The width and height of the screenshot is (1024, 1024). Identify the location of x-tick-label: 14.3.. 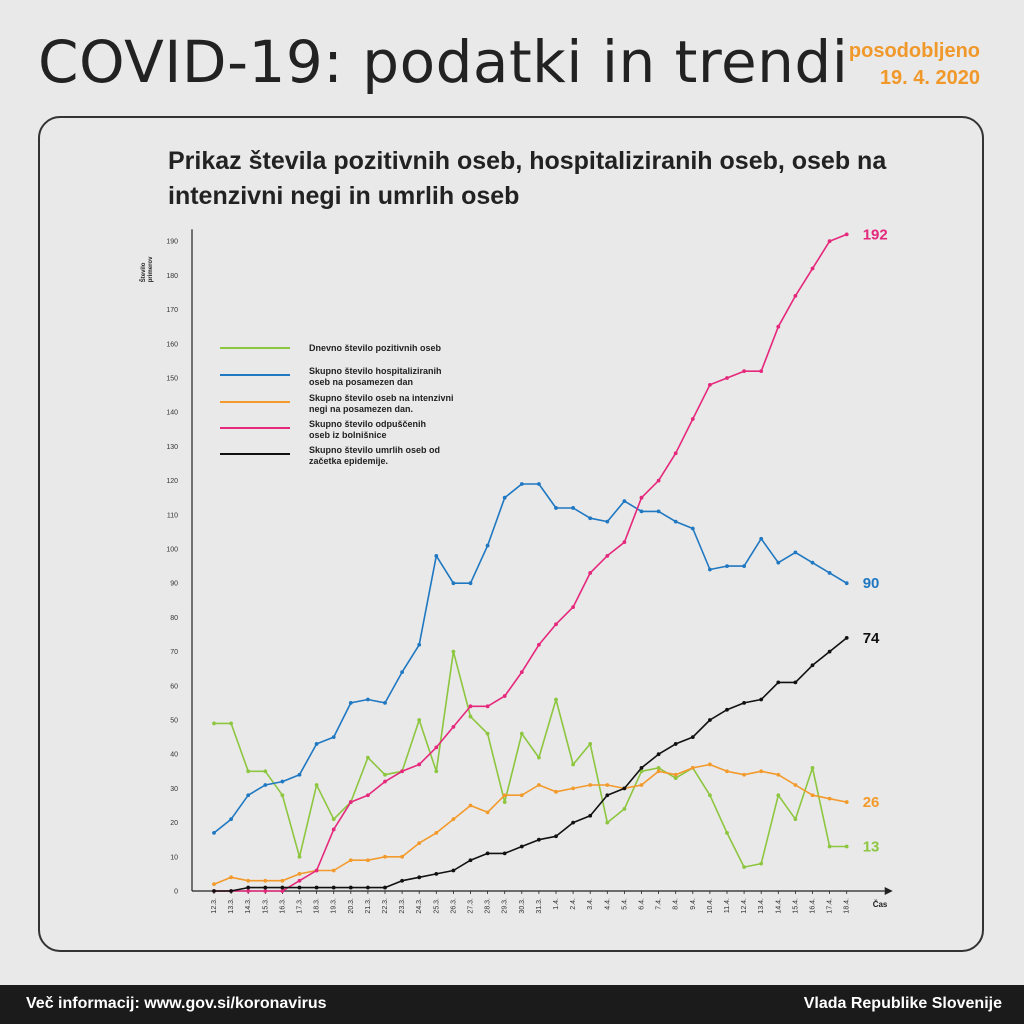
(248, 906).